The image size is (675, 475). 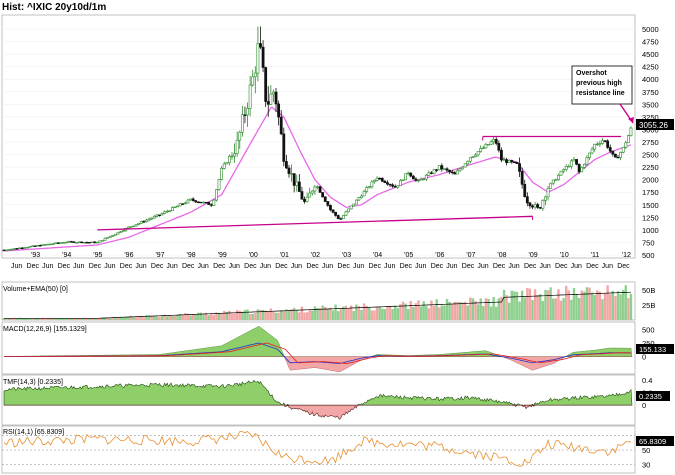 What do you see at coordinates (375, 266) in the screenshot?
I see `month-label-23: Dec` at bounding box center [375, 266].